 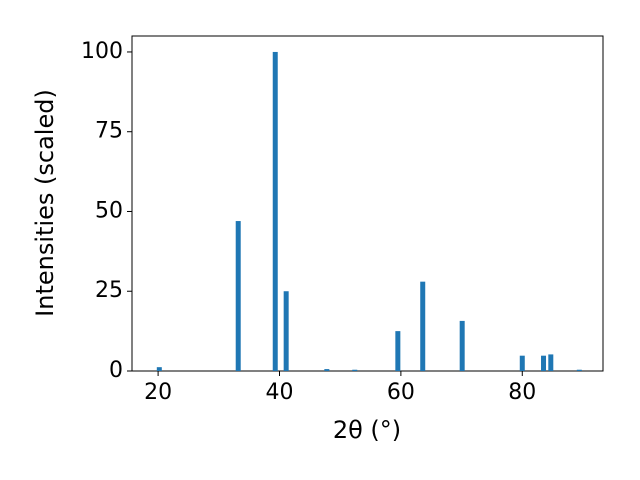 I want to click on y-tick-label: 0, so click(x=116, y=370).